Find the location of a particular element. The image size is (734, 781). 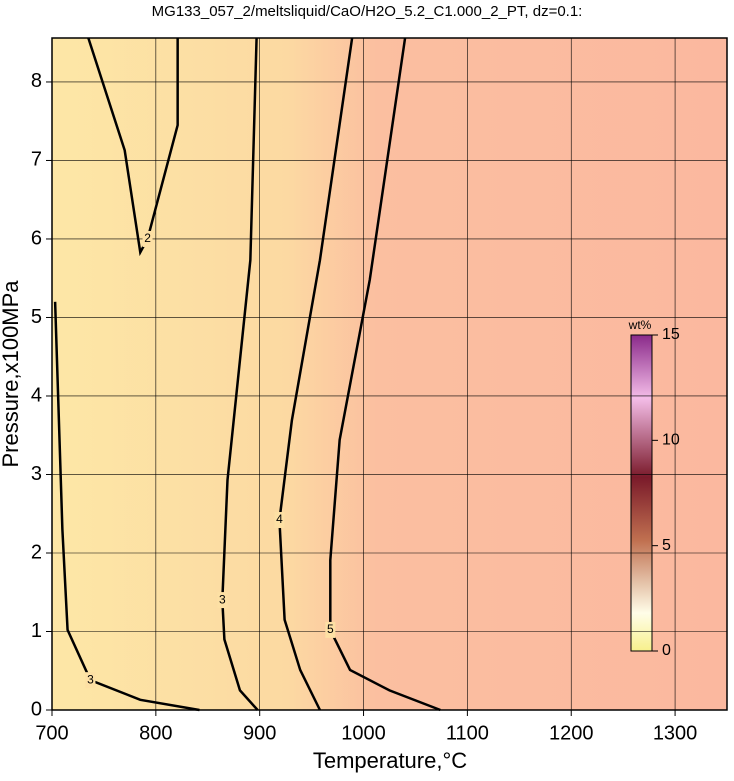

contour-label: 2 is located at coordinates (147, 238).